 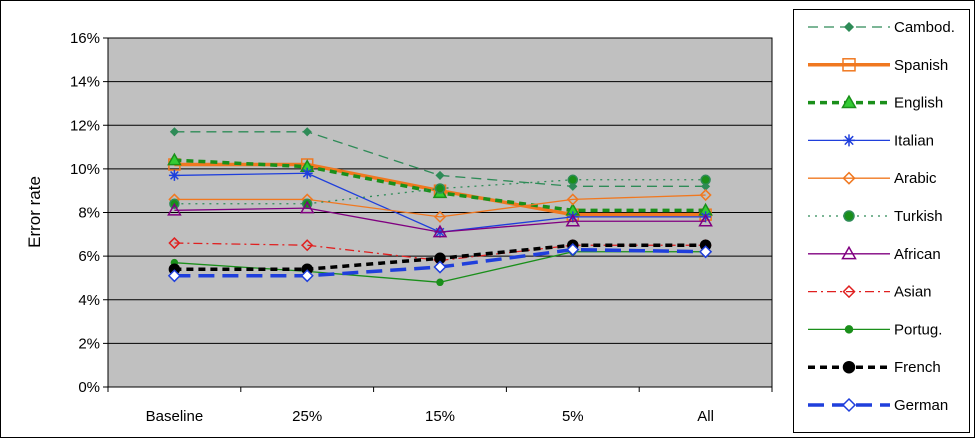 I want to click on legend-label: English, so click(x=918, y=103).